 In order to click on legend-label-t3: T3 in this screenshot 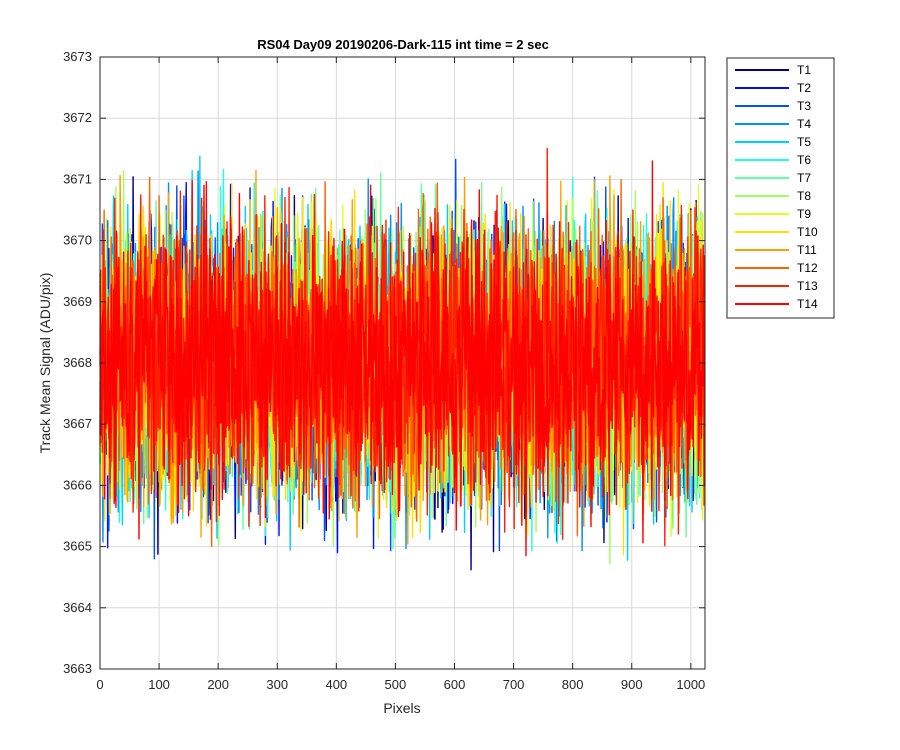, I will do `click(804, 106)`.